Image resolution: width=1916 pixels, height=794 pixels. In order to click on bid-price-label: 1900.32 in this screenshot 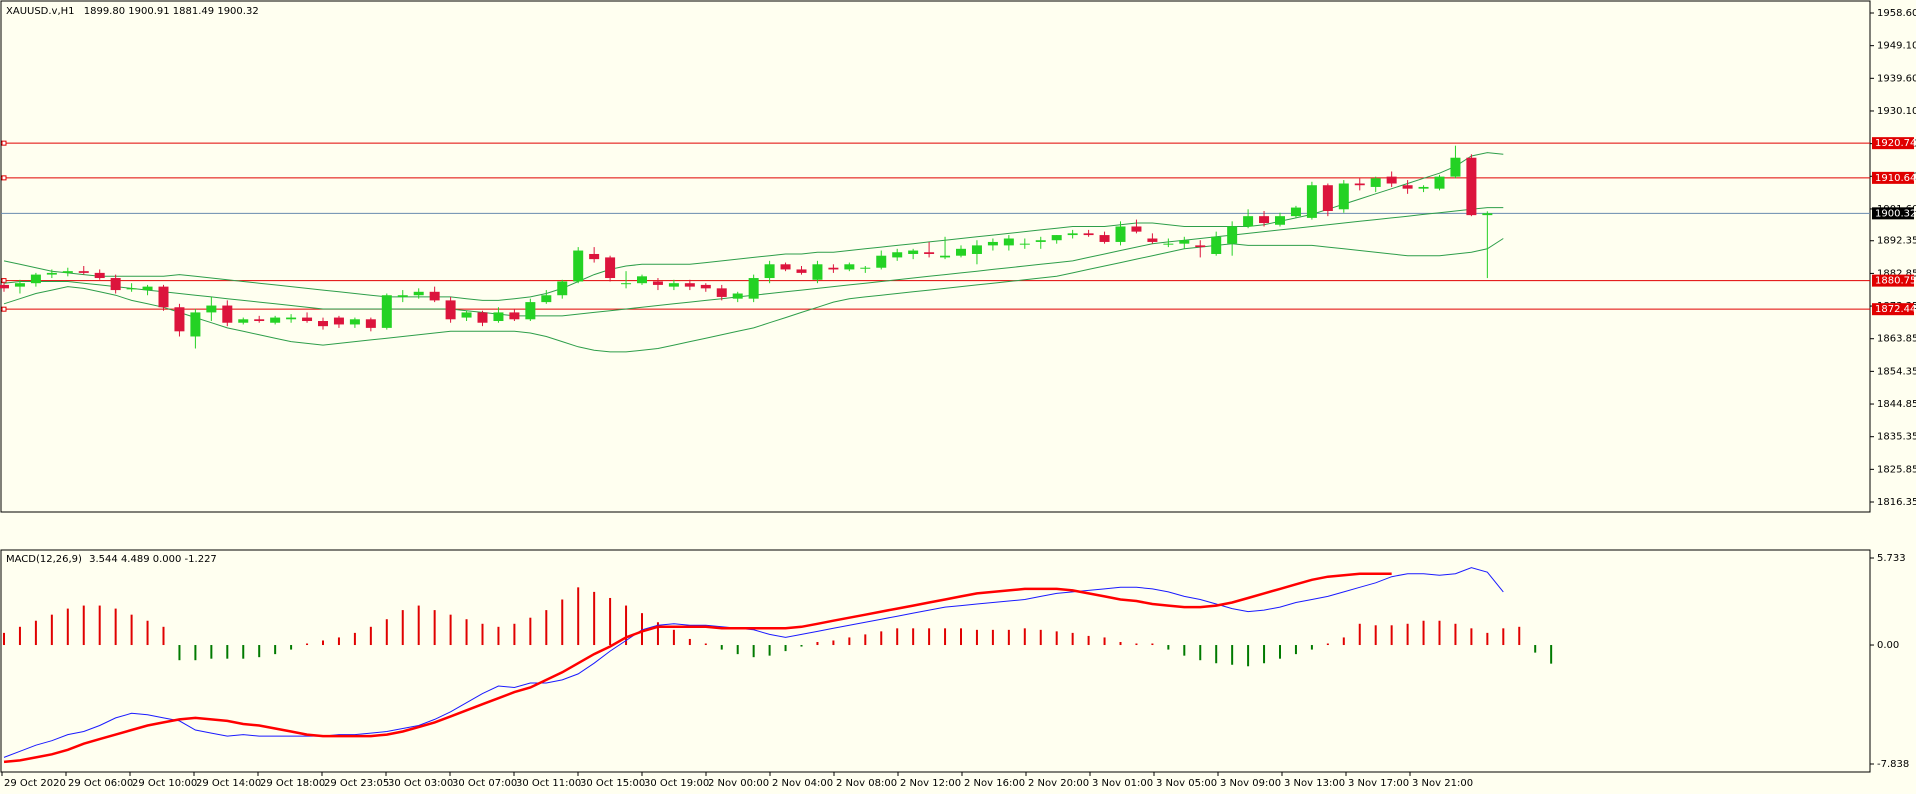, I will do `click(1895, 213)`.